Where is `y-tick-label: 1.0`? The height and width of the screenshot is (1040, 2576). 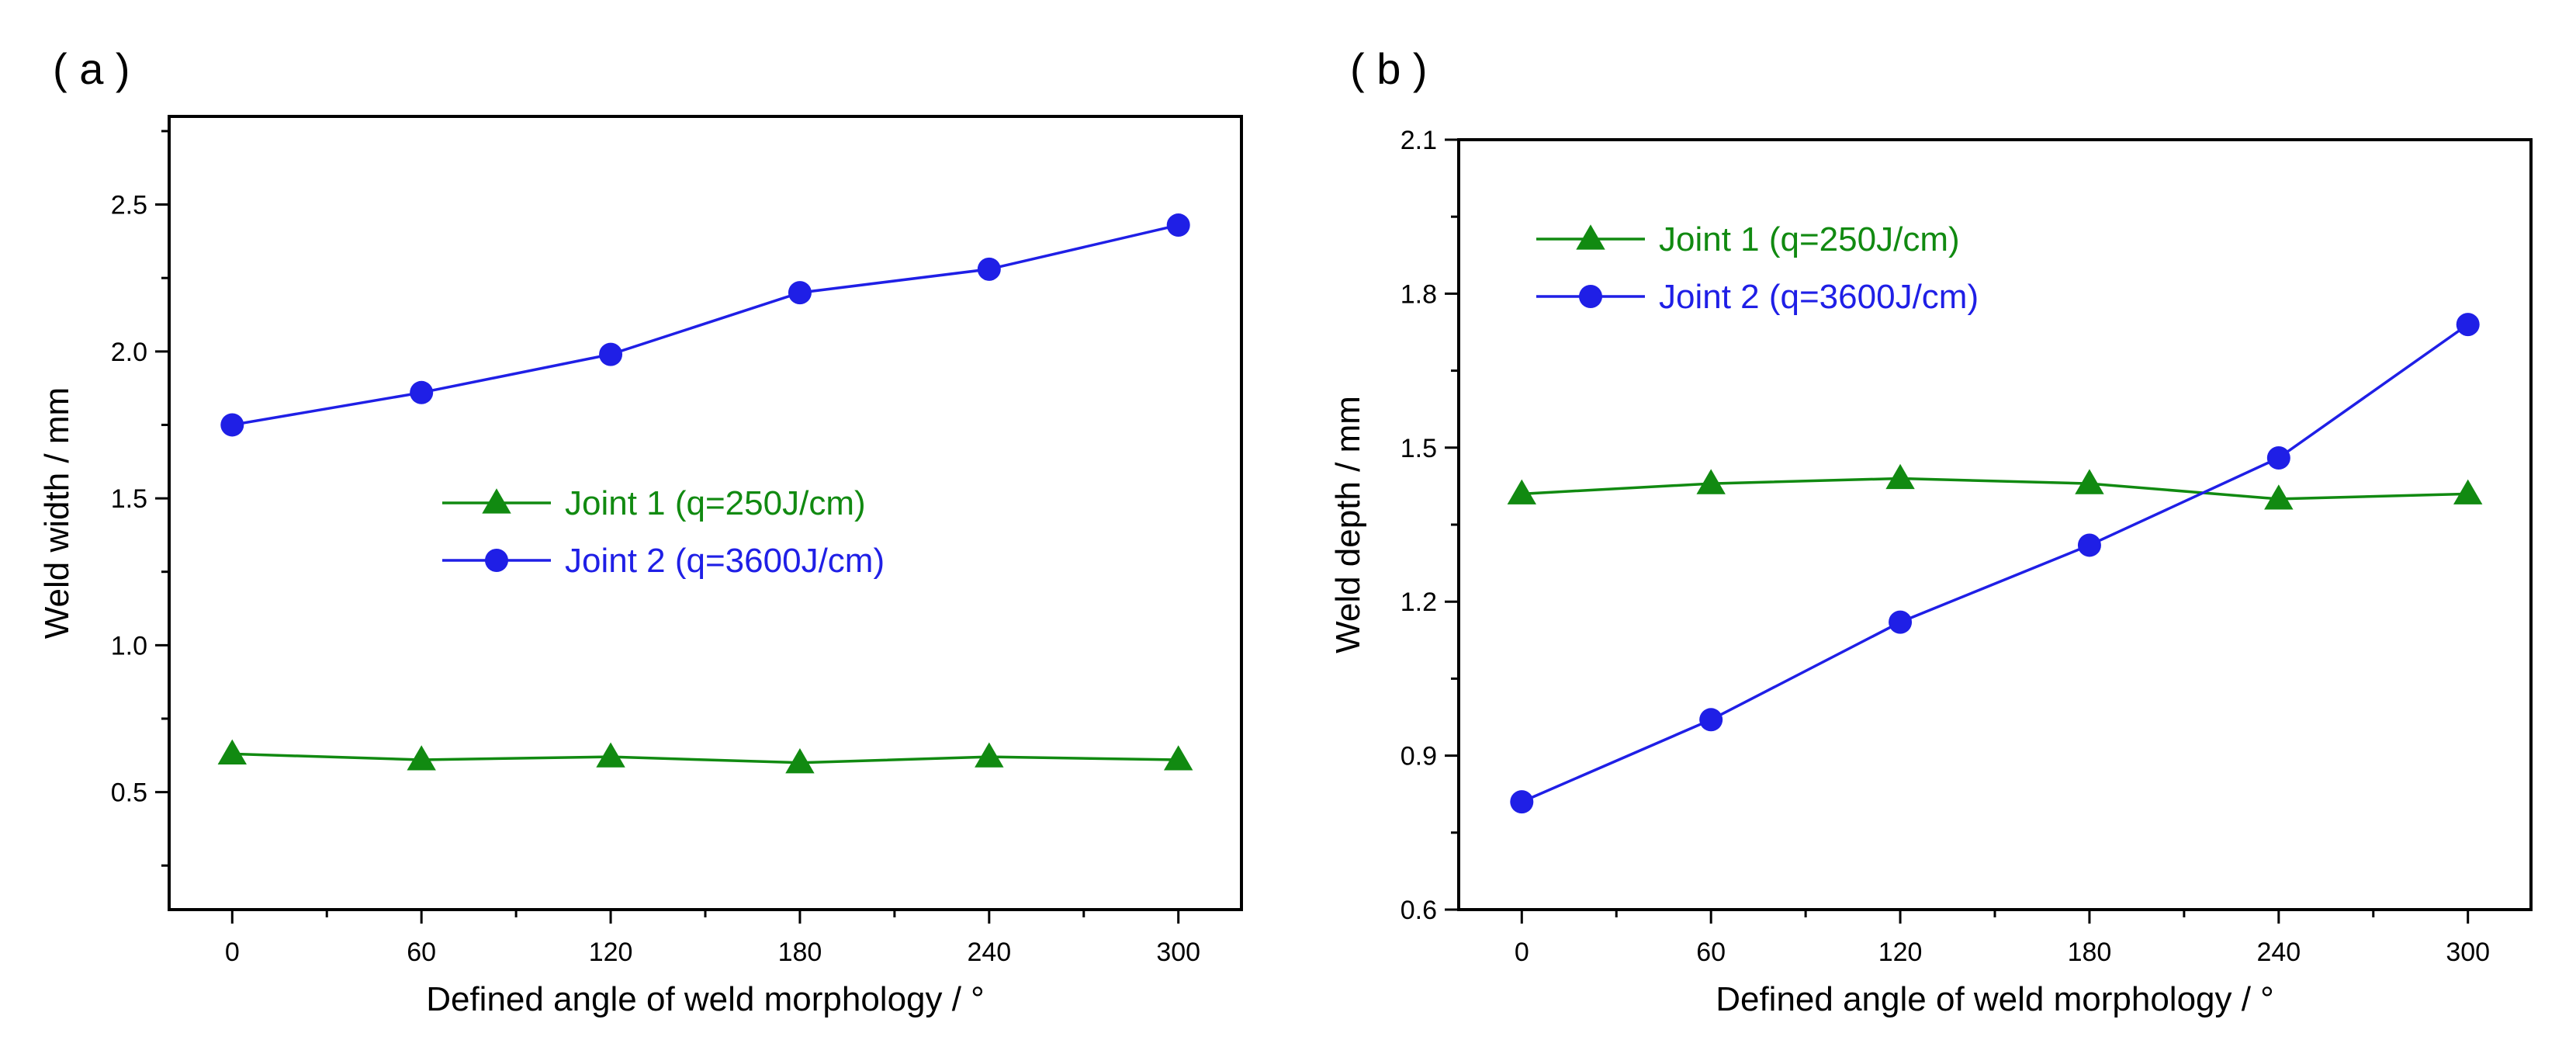 y-tick-label: 1.0 is located at coordinates (129, 645).